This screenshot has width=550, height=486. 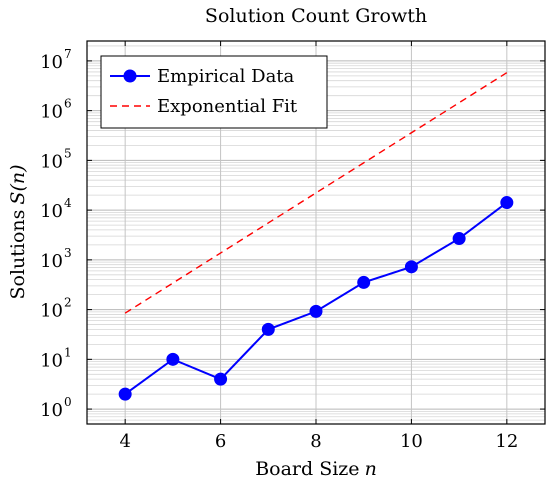 What do you see at coordinates (68, 203) in the screenshot?
I see `y-tick-label-exponent: 4` at bounding box center [68, 203].